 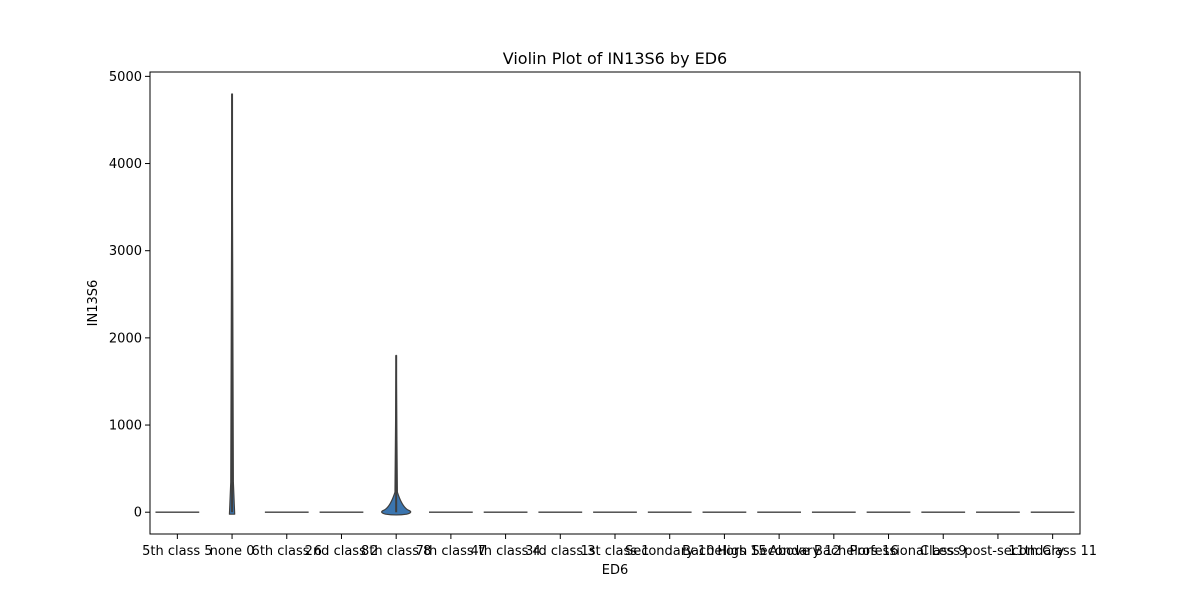 What do you see at coordinates (615, 551) in the screenshot?
I see `x-tick-label: 1st class 1` at bounding box center [615, 551].